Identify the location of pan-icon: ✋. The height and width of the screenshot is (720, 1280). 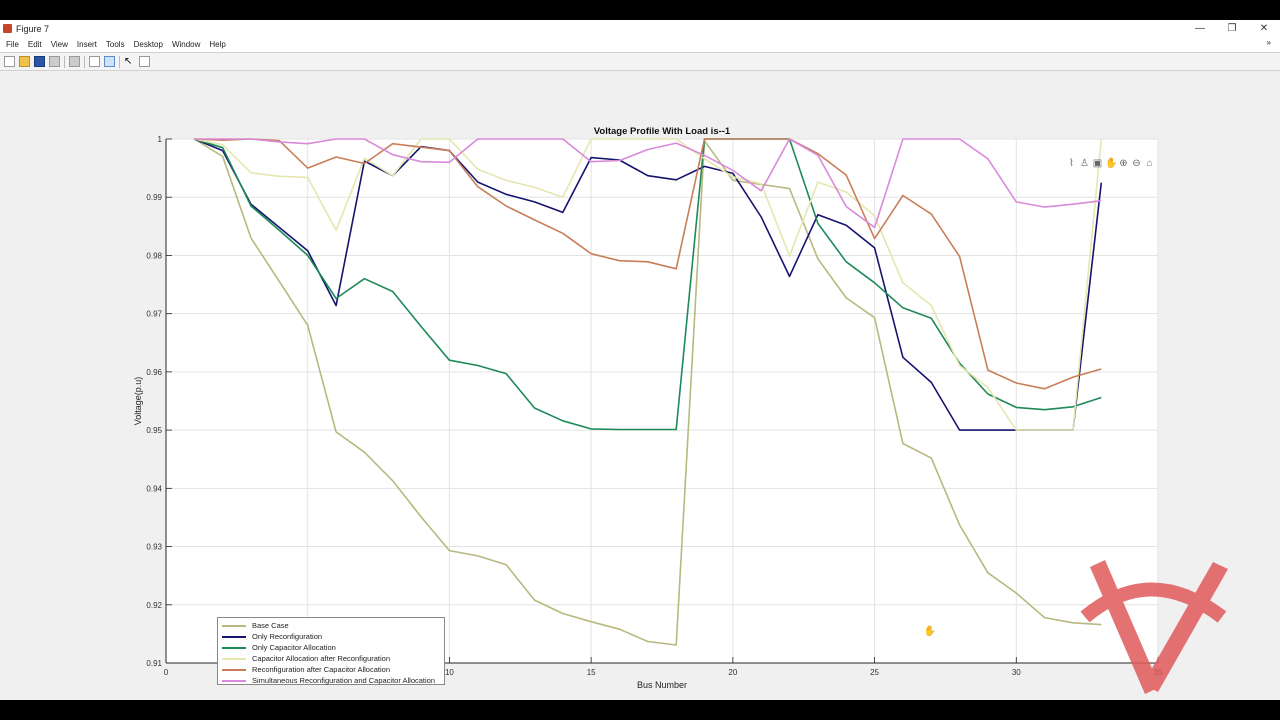
(1111, 163).